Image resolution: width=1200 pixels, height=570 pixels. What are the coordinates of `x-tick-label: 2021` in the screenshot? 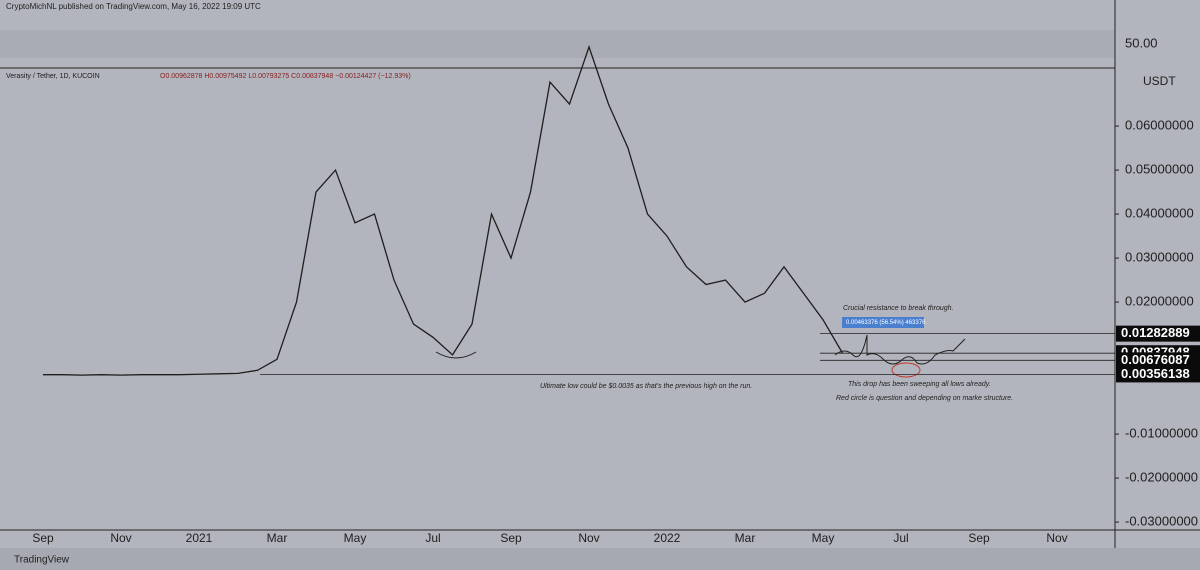 It's located at (199, 538).